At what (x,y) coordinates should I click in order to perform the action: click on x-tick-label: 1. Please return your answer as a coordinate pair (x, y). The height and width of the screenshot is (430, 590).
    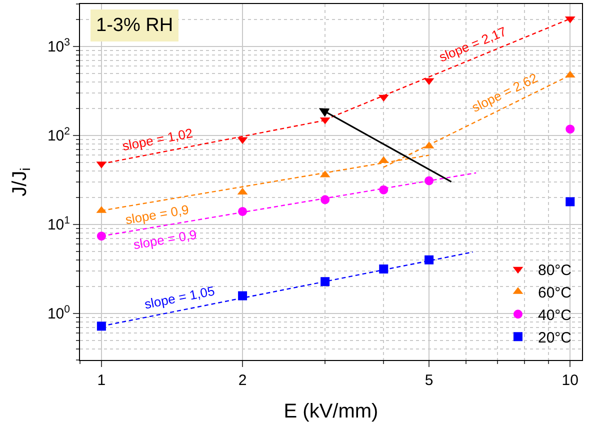
    Looking at the image, I should click on (101, 380).